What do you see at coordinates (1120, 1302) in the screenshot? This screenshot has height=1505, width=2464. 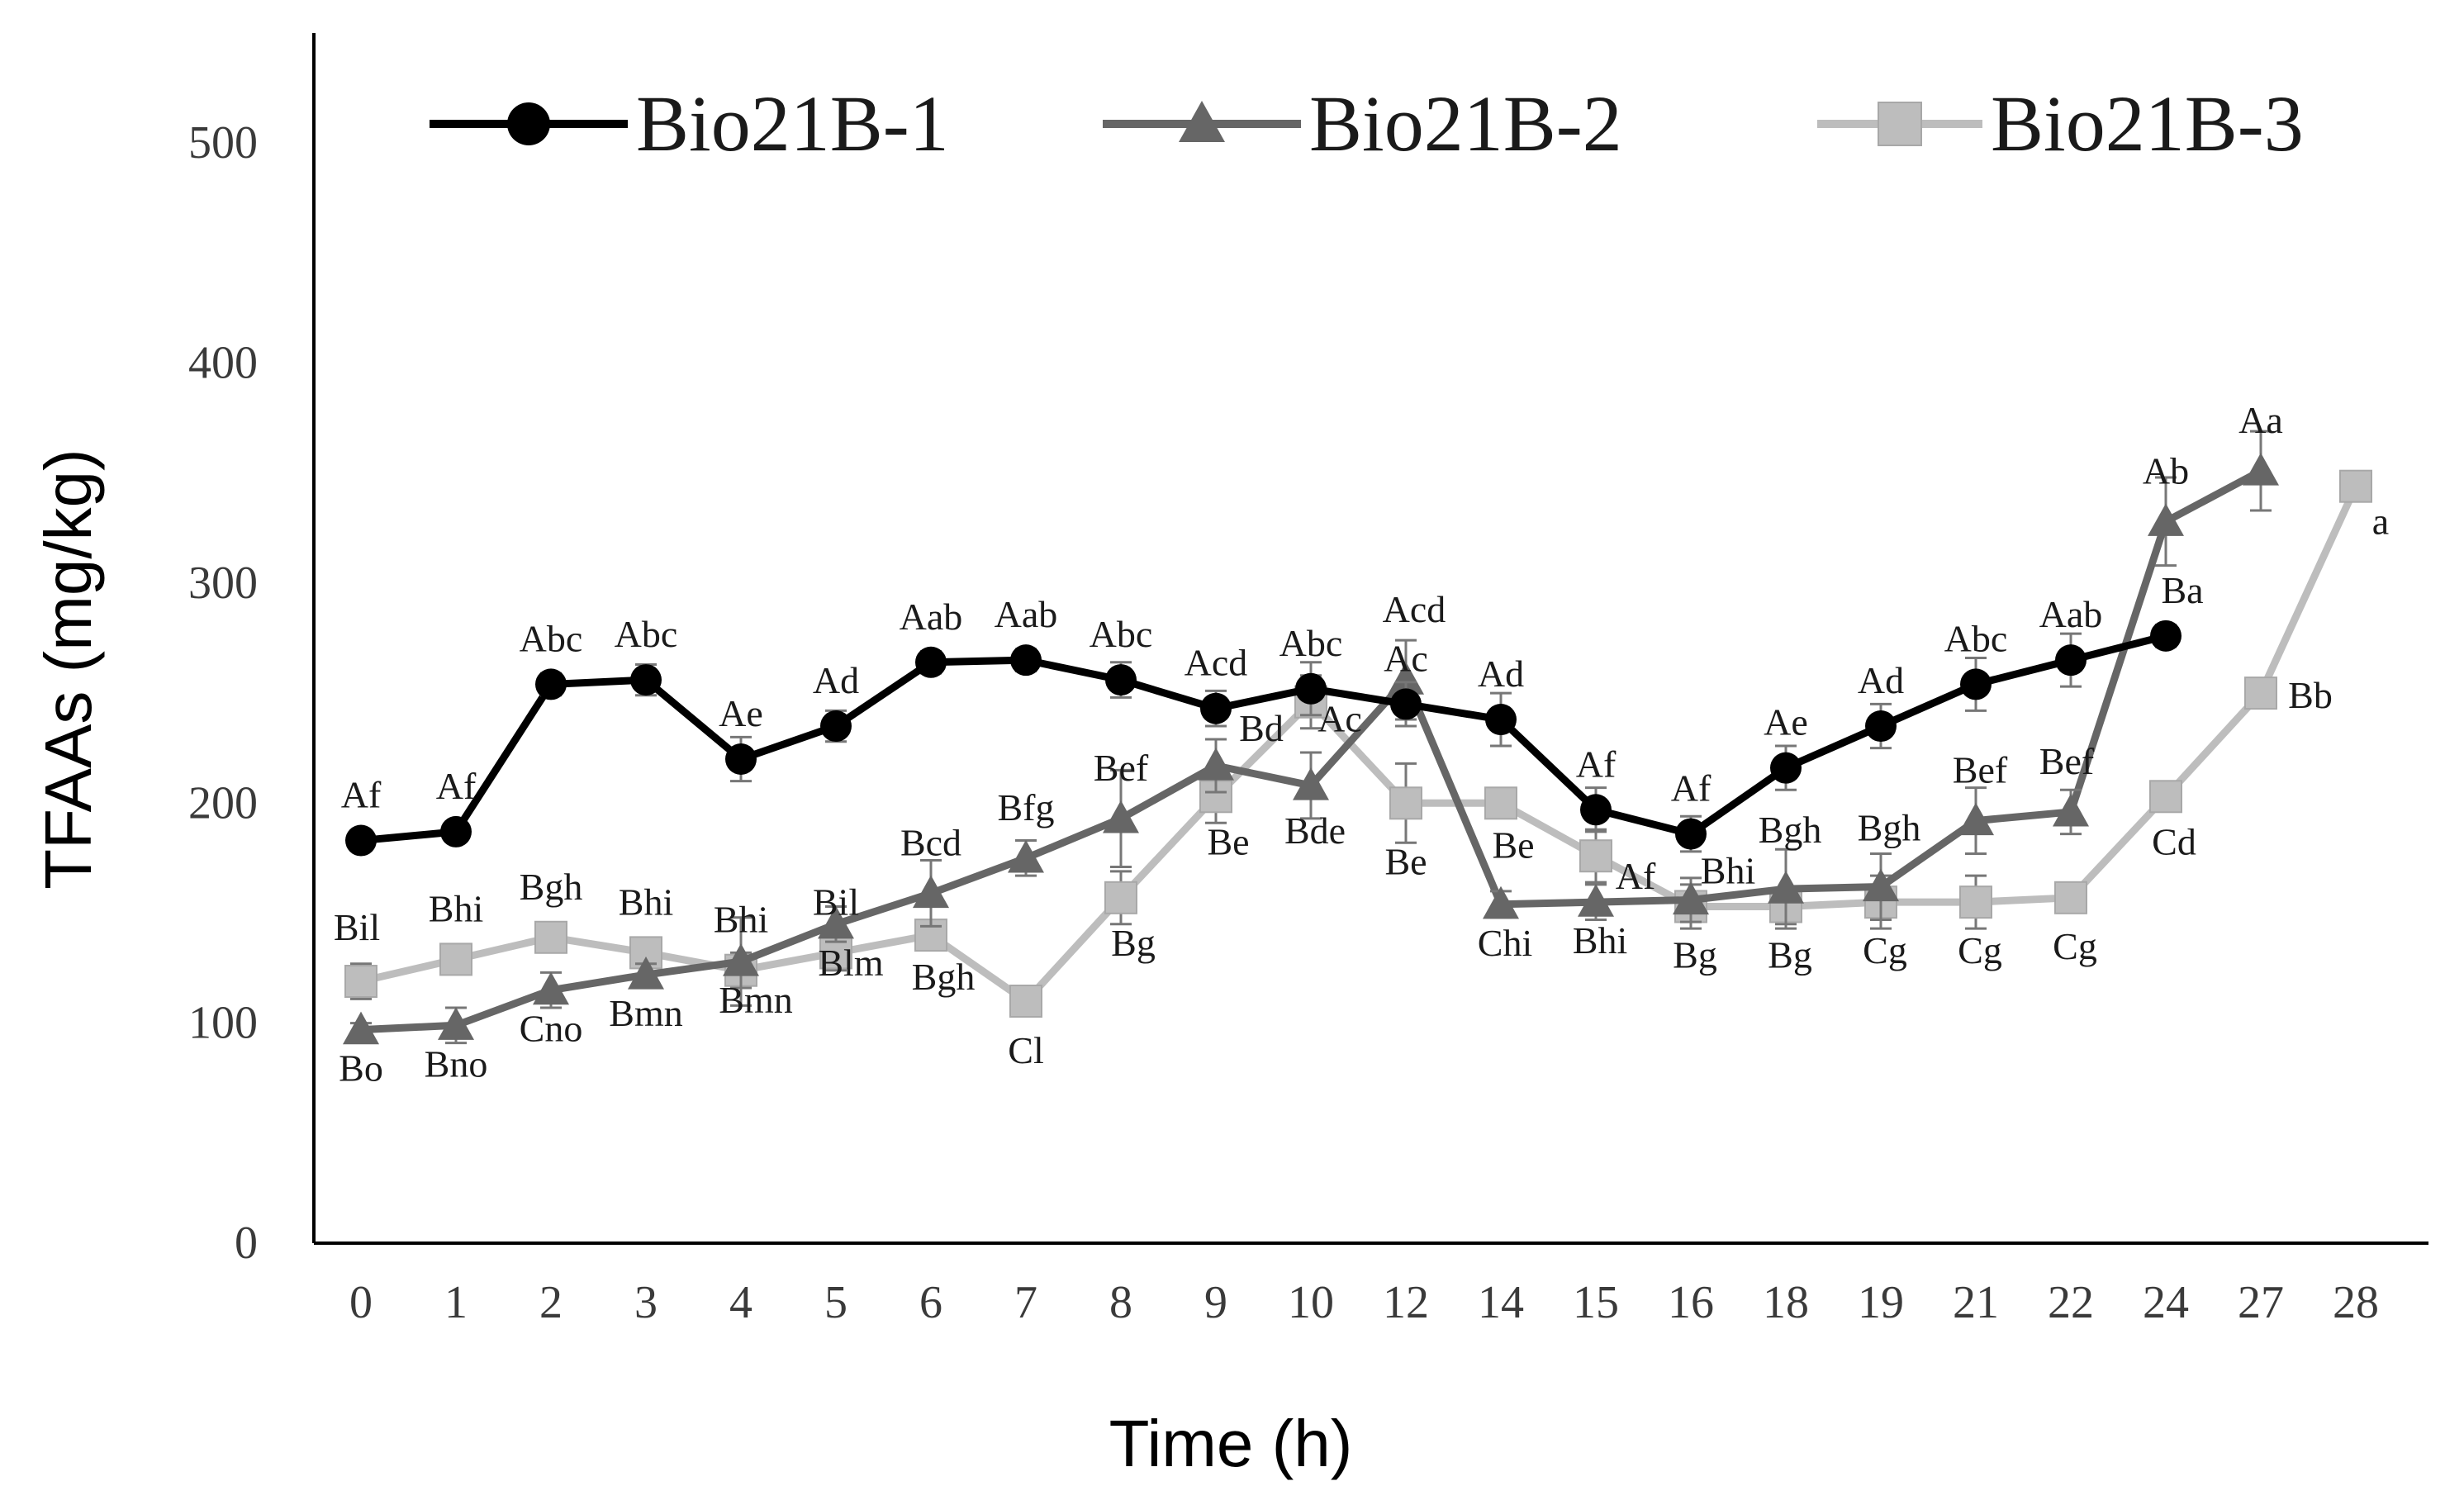 I see `x-tick-label: 8` at bounding box center [1120, 1302].